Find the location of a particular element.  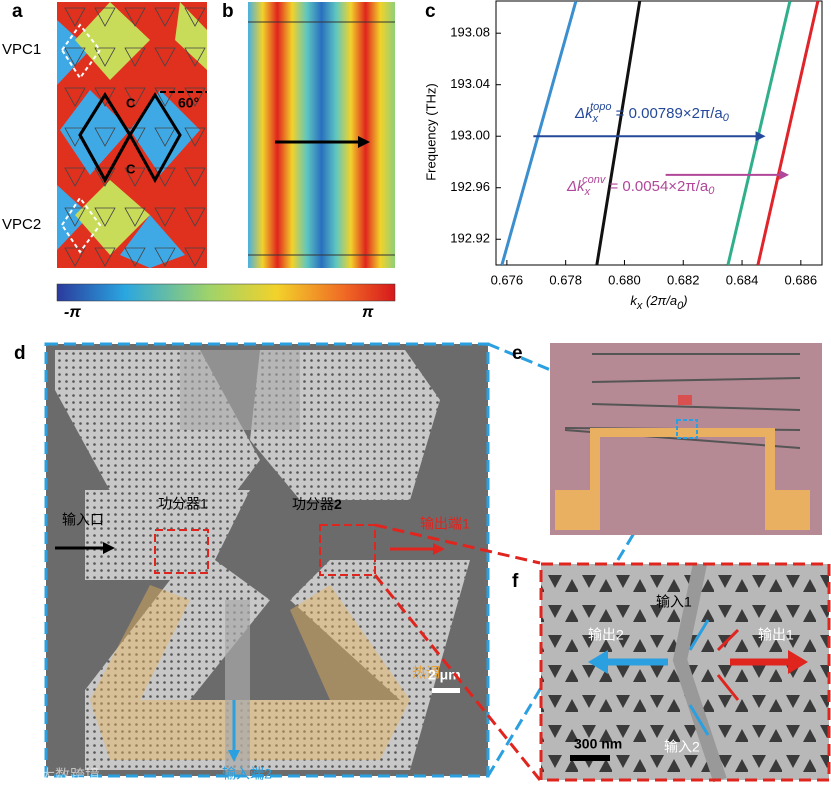

vpc2-marker is located at coordinates (81, 225).